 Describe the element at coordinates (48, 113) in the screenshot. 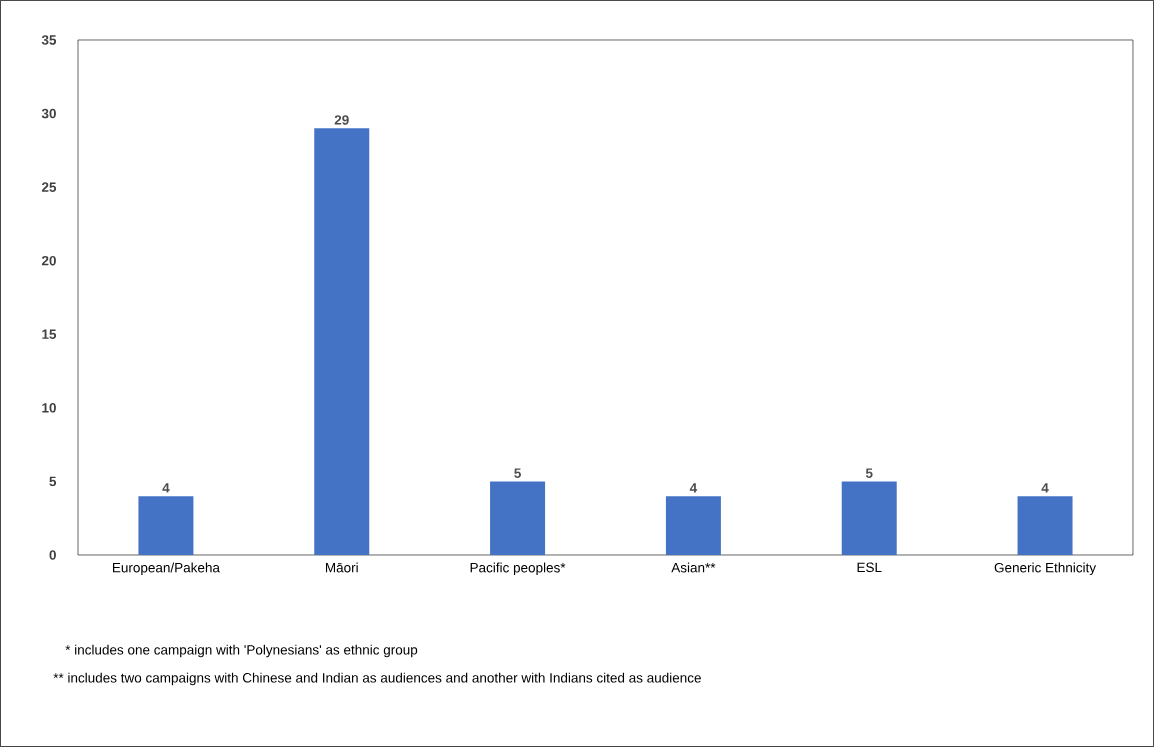

I see `y-tick-label: 30` at that location.